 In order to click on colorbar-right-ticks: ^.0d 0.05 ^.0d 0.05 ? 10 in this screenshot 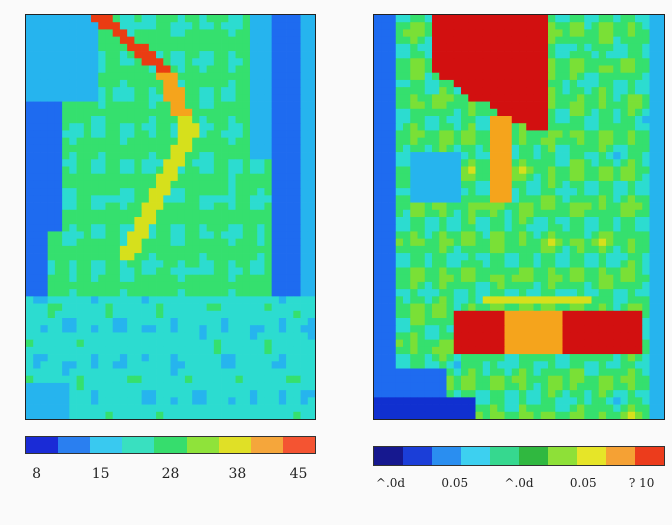, I will do `click(519, 486)`.